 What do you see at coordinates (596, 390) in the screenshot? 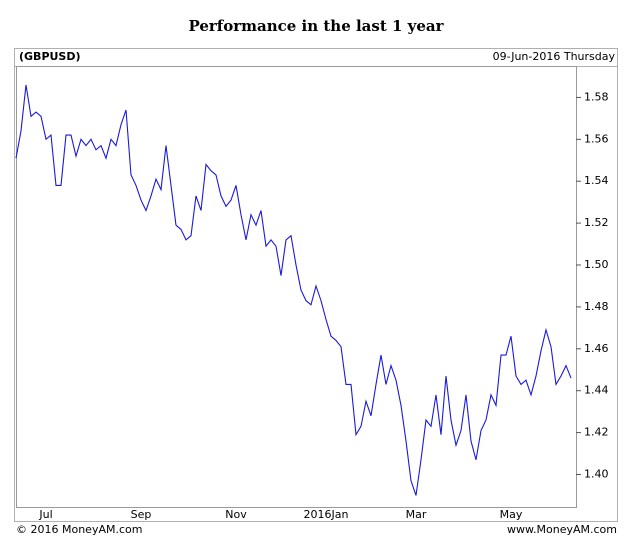
I see `y-tick-label: 1.44` at bounding box center [596, 390].